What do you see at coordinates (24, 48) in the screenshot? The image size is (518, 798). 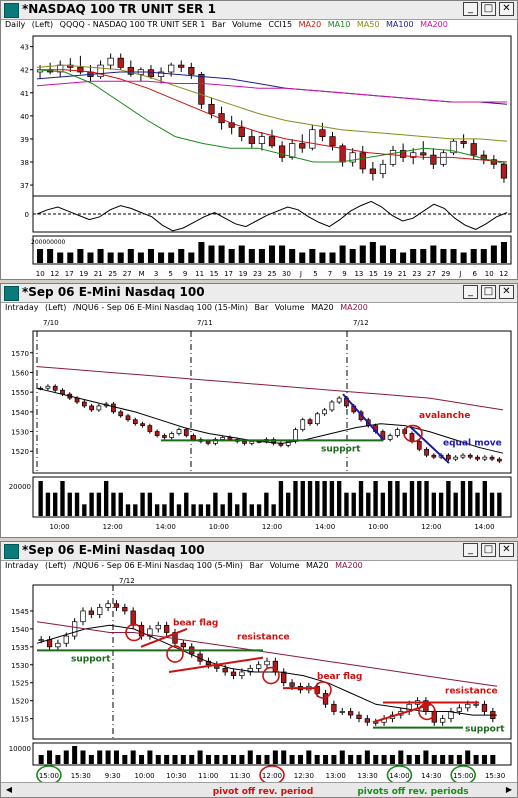 I see `price-axis-label: 43` at bounding box center [24, 48].